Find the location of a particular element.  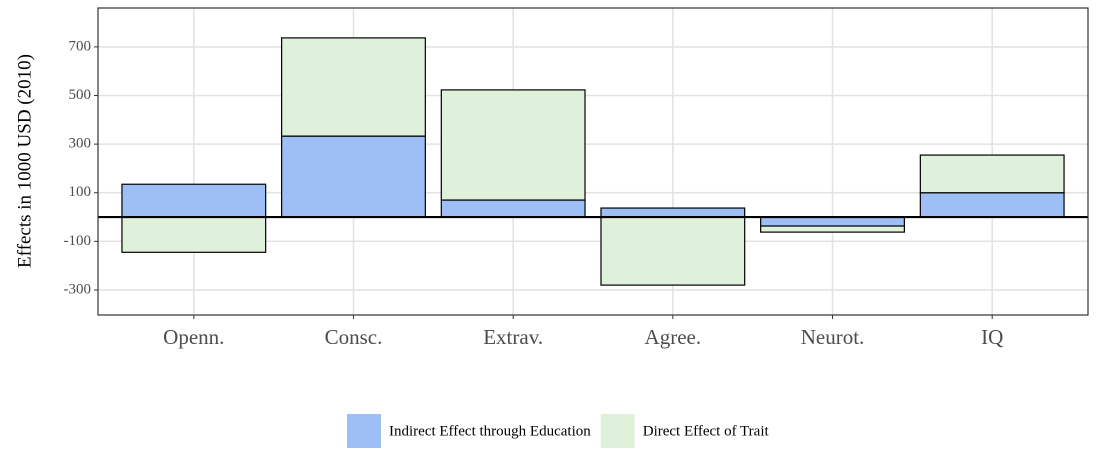

x-tick-label: Consc. is located at coordinates (354, 337).